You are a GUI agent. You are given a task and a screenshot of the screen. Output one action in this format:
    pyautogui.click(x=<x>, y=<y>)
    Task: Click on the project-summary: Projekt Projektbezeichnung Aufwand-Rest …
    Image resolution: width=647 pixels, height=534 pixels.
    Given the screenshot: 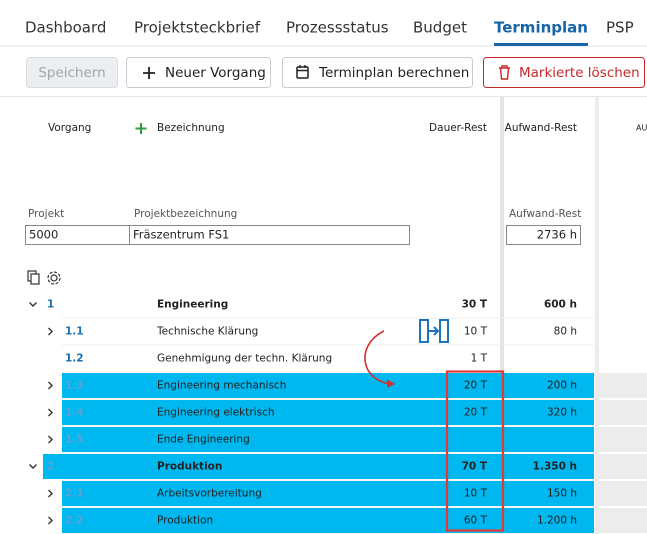 What is the action you would take?
    pyautogui.click(x=303, y=226)
    